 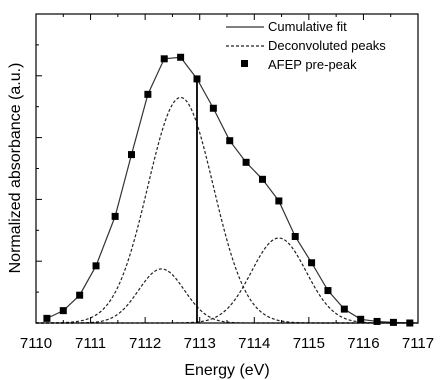 What do you see at coordinates (312, 64) in the screenshot?
I see `legend-label-afep-pre-peak: AFEP pre-peak` at bounding box center [312, 64].